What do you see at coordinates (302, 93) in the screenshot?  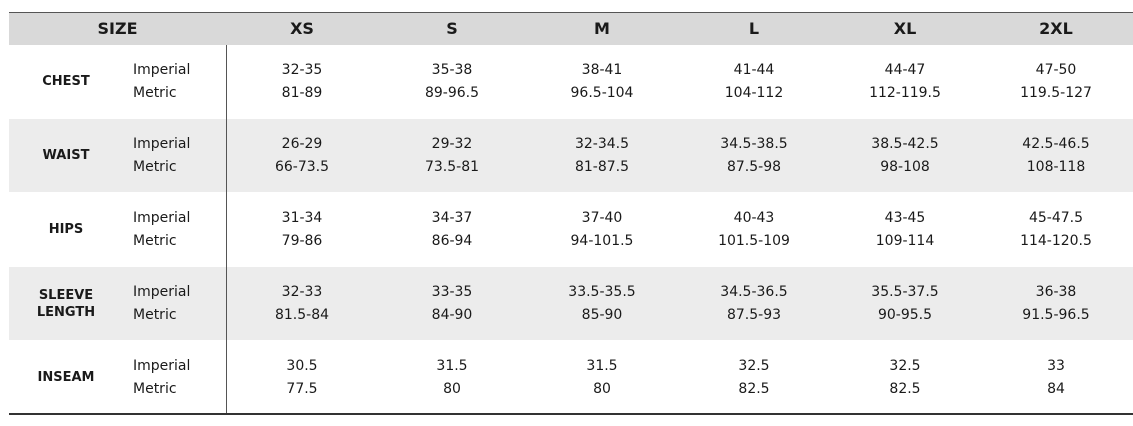 I see `metric-value: 81-89` at bounding box center [302, 93].